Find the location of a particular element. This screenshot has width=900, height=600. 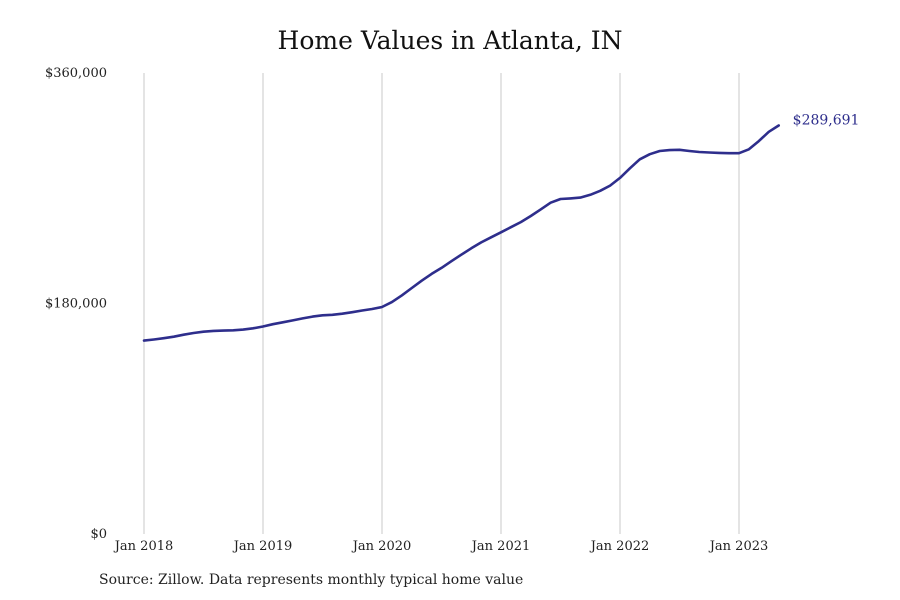

y-axis-tick-labels: $0 $180,000 $360,000 is located at coordinates (76, 304).